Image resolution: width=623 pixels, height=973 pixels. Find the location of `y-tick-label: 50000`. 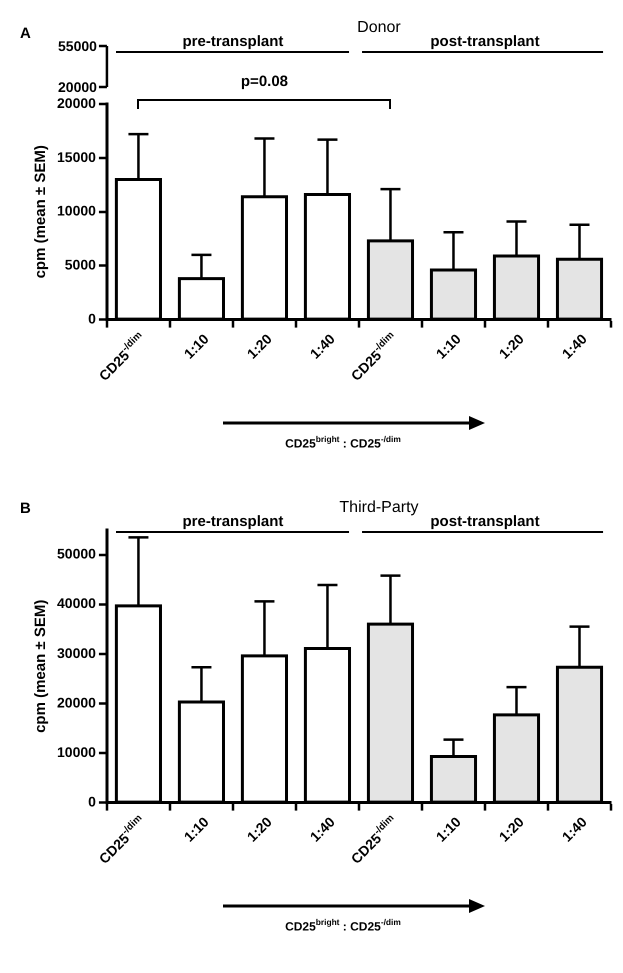

y-tick-label: 50000 is located at coordinates (76, 554).